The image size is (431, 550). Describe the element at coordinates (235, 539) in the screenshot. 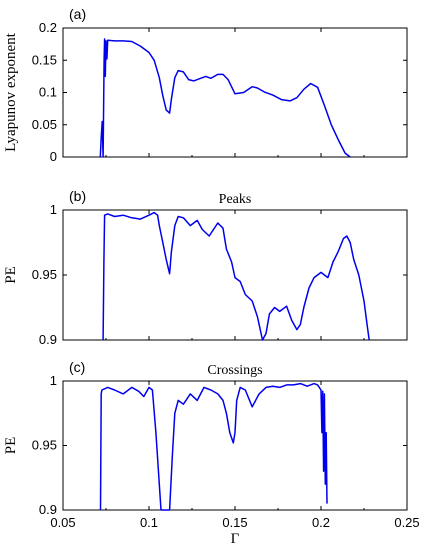

I see `x-axis-label: Γ` at that location.